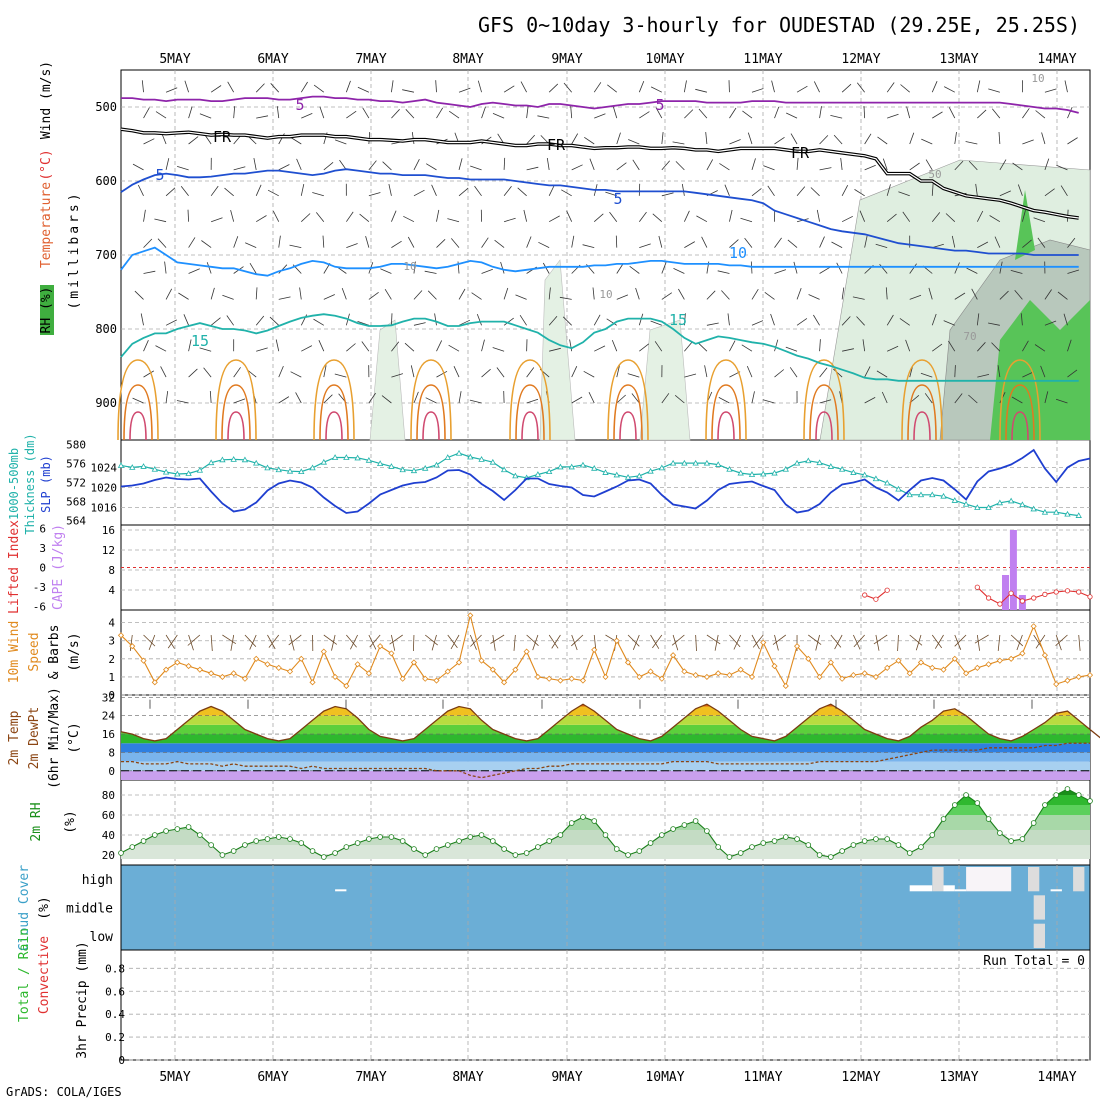 This screenshot has height=1100, width=1100. I want to click on li-tick-label: 3, so click(42, 548).